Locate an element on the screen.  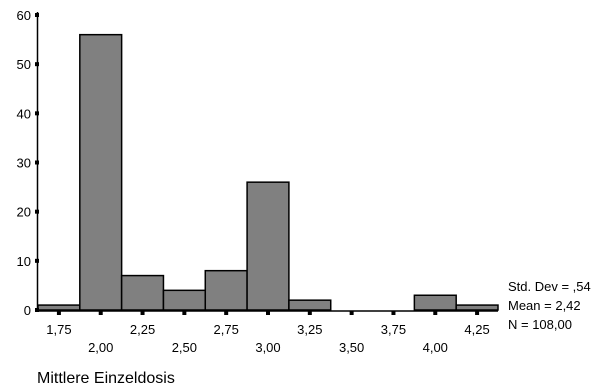
std-dev-label: Std. Dev = ,54 is located at coordinates (549, 286).